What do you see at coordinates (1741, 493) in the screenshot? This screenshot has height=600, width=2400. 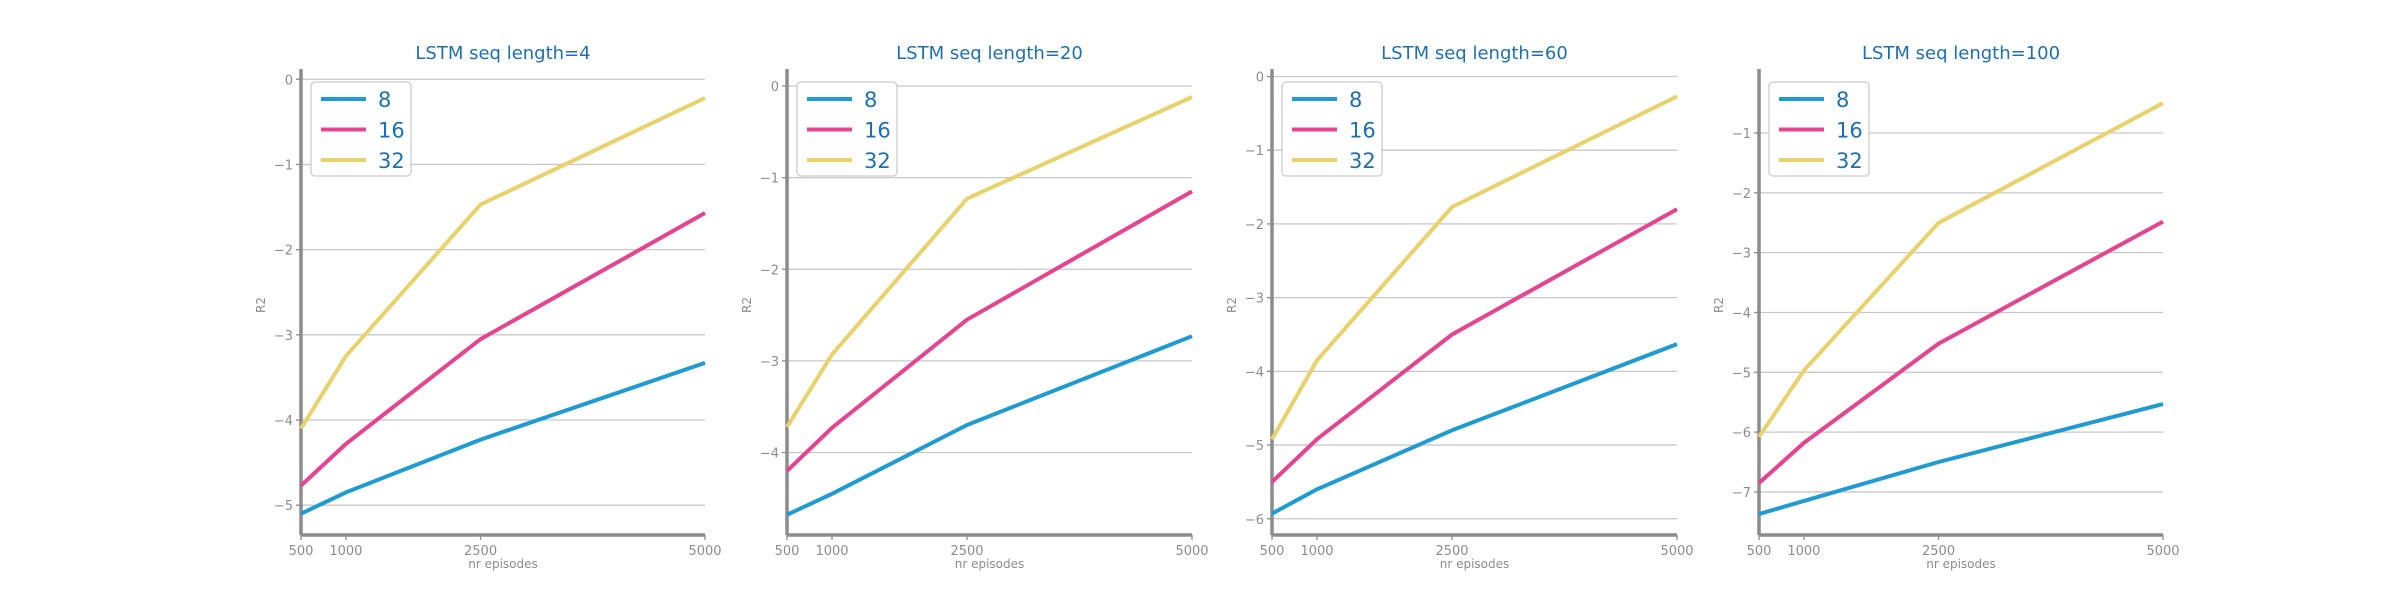 I see `y-tick-label: −7` at bounding box center [1741, 493].